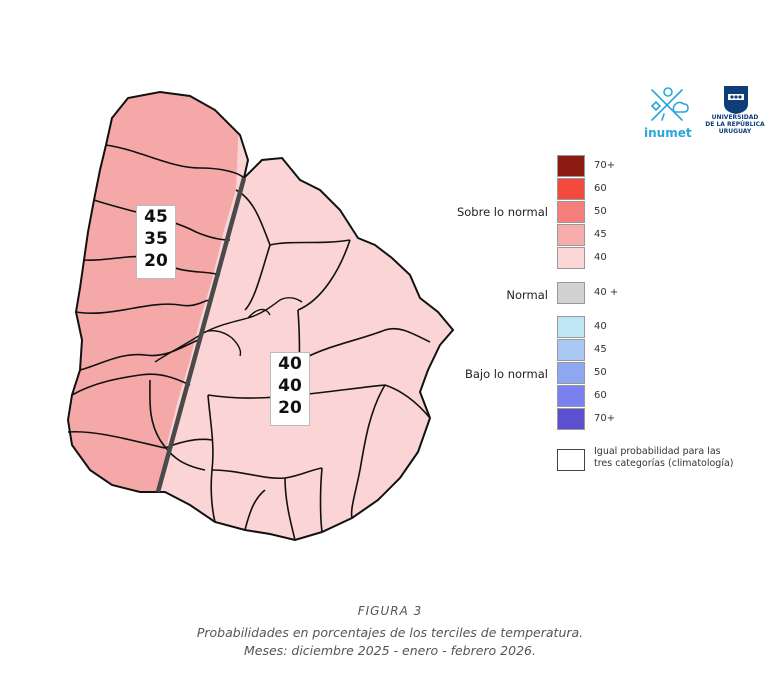 The height and width of the screenshot is (697, 780). I want to click on region-divider-line, so click(201, 335).